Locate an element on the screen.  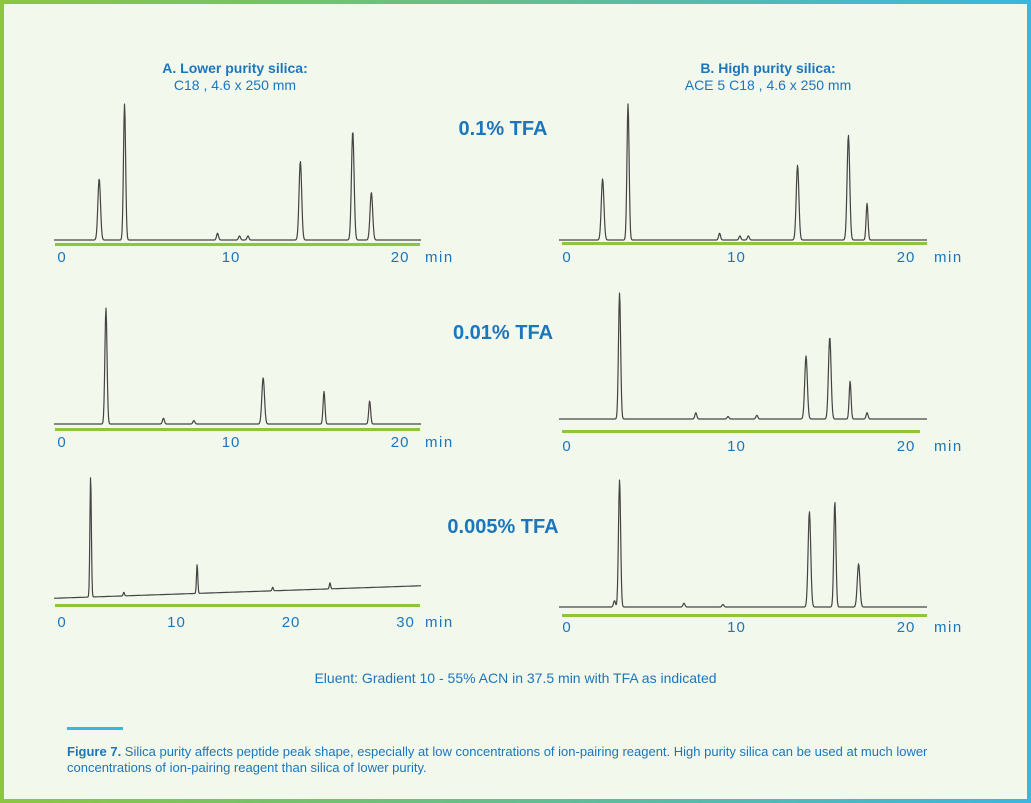
x-tick-label-0-1: 10 is located at coordinates (231, 257).